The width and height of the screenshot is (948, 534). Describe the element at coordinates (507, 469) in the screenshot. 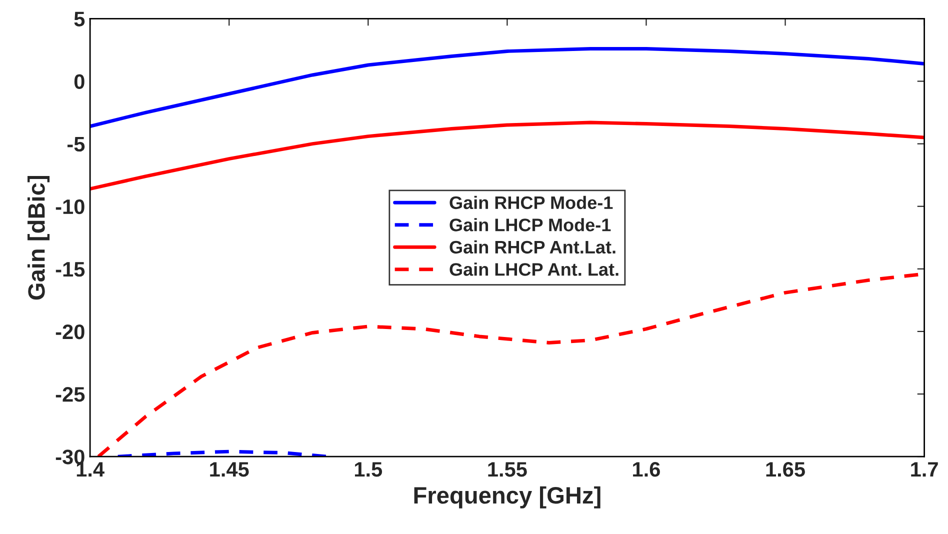

I see `x-tick-label: 1.55` at that location.